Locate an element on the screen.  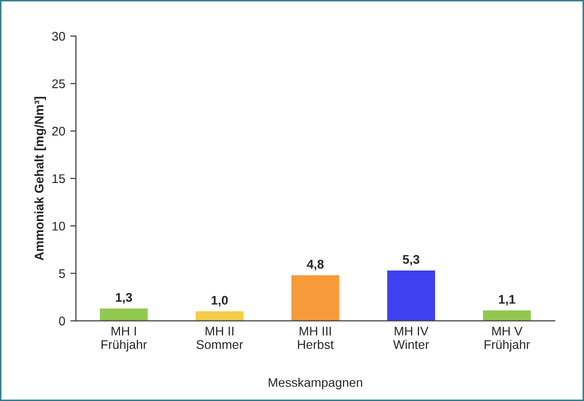
data-label: 4,8 is located at coordinates (315, 265).